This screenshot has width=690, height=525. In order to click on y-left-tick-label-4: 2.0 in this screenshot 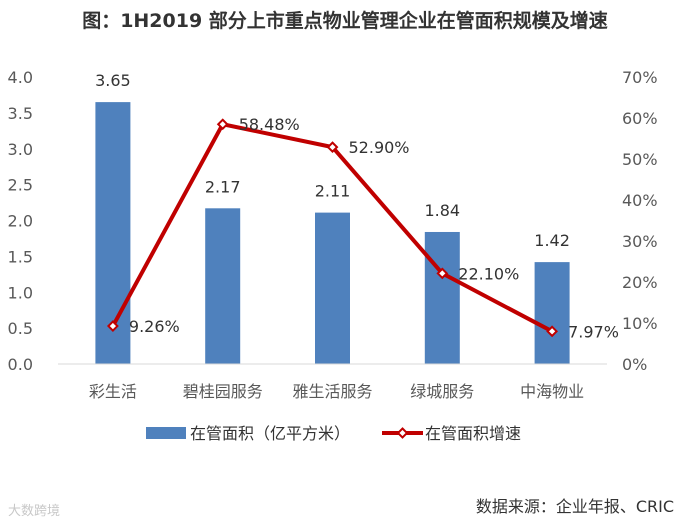, I will do `click(20, 221)`.